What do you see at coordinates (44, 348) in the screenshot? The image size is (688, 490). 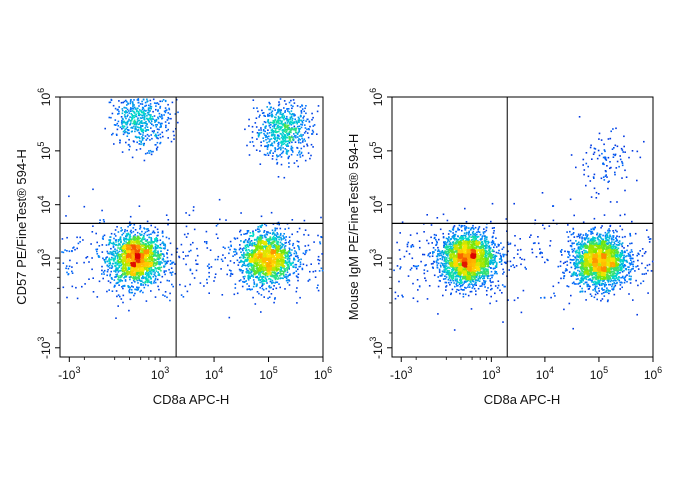 I see `y-tick-label: -103` at bounding box center [44, 348].